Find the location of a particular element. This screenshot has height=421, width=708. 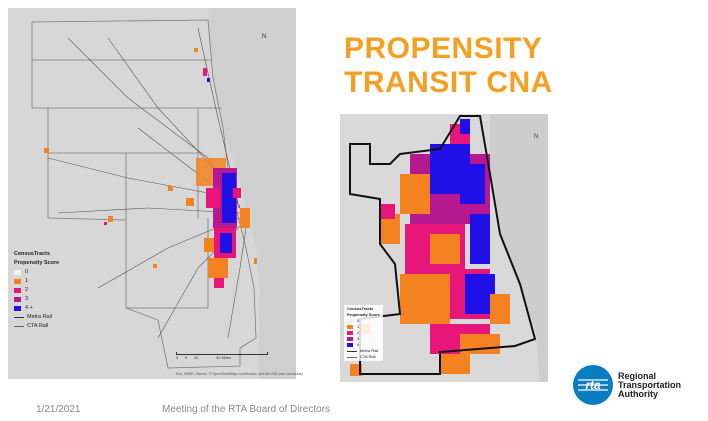

rta-logo-text: Regional Transportation Authority is located at coordinates (650, 384).